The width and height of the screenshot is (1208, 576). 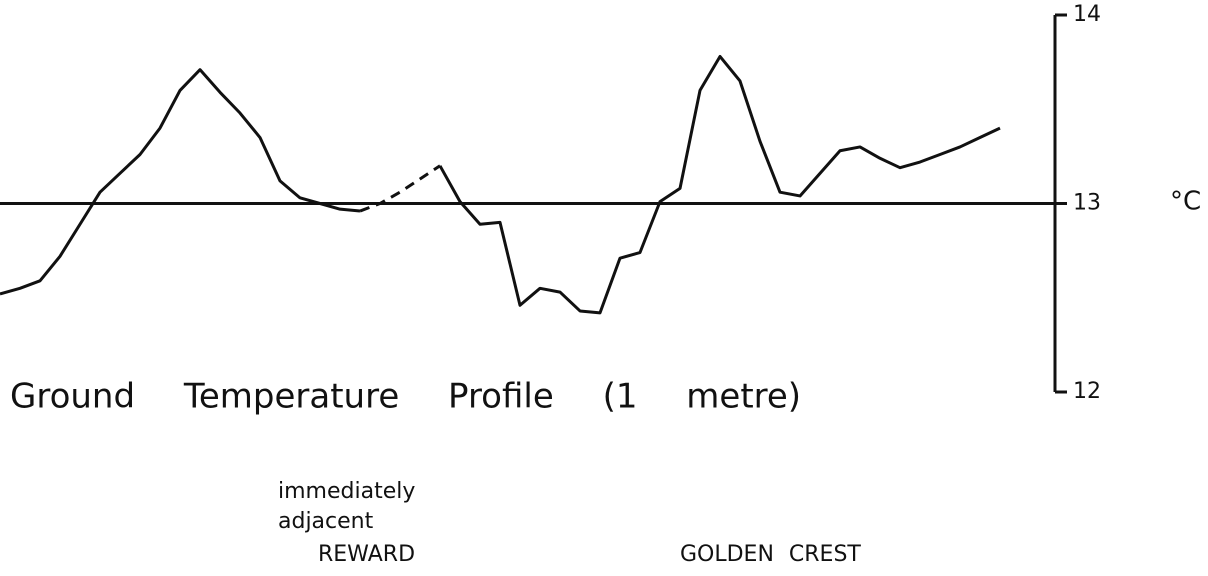 I want to click on annotation: immediately, so click(x=346, y=491).